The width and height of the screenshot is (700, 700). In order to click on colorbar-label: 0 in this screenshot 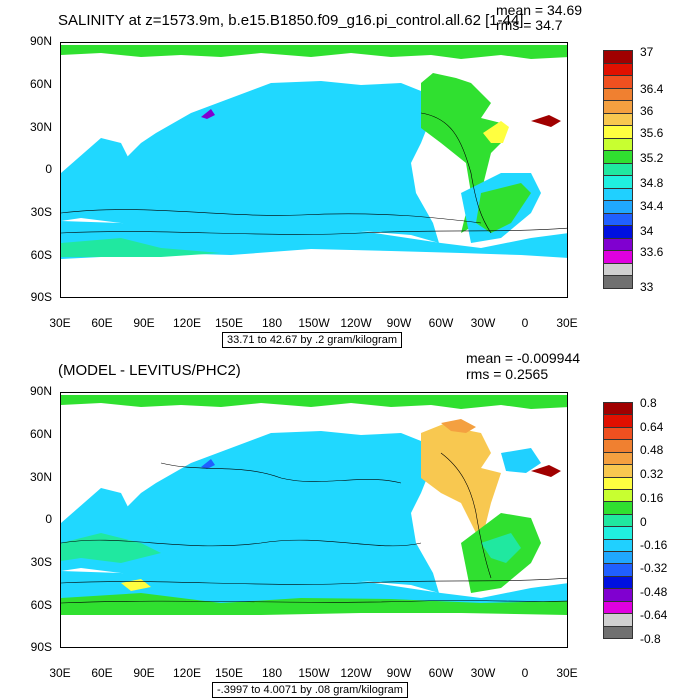, I will do `click(643, 522)`.